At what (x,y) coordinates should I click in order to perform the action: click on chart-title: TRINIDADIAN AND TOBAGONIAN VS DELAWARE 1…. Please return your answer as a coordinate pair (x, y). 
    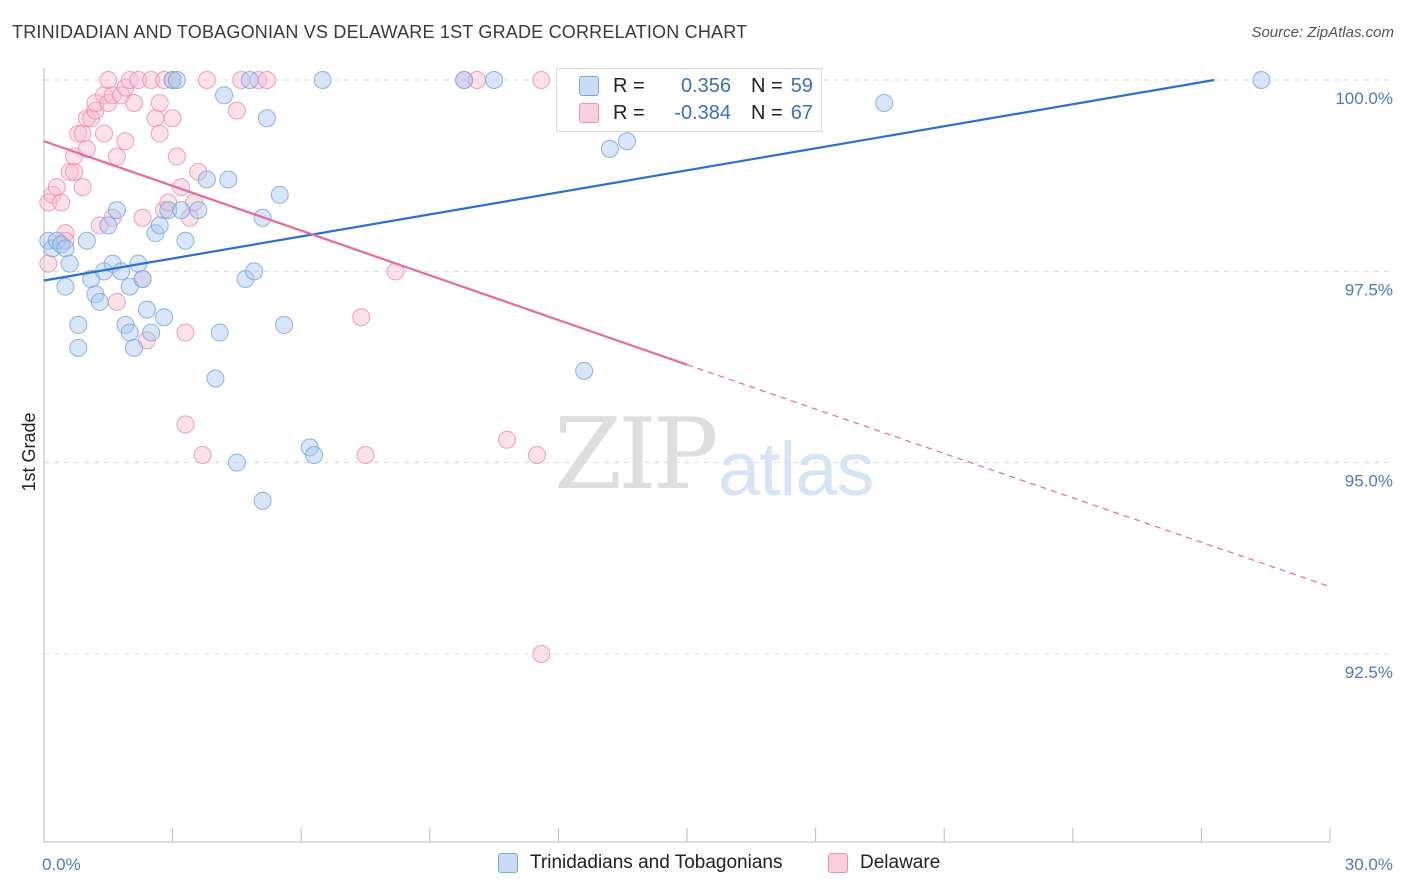
    Looking at the image, I should click on (380, 32).